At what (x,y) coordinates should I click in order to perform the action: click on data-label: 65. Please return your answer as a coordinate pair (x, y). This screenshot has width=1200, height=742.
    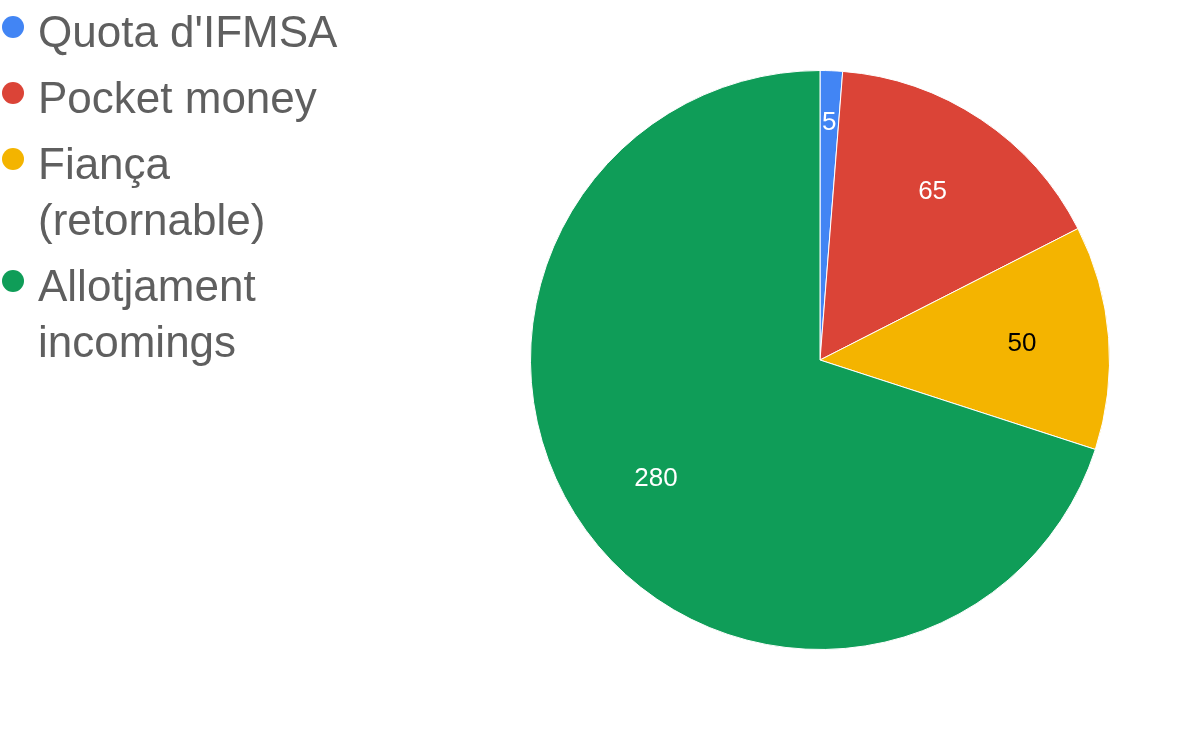
    Looking at the image, I should click on (933, 189).